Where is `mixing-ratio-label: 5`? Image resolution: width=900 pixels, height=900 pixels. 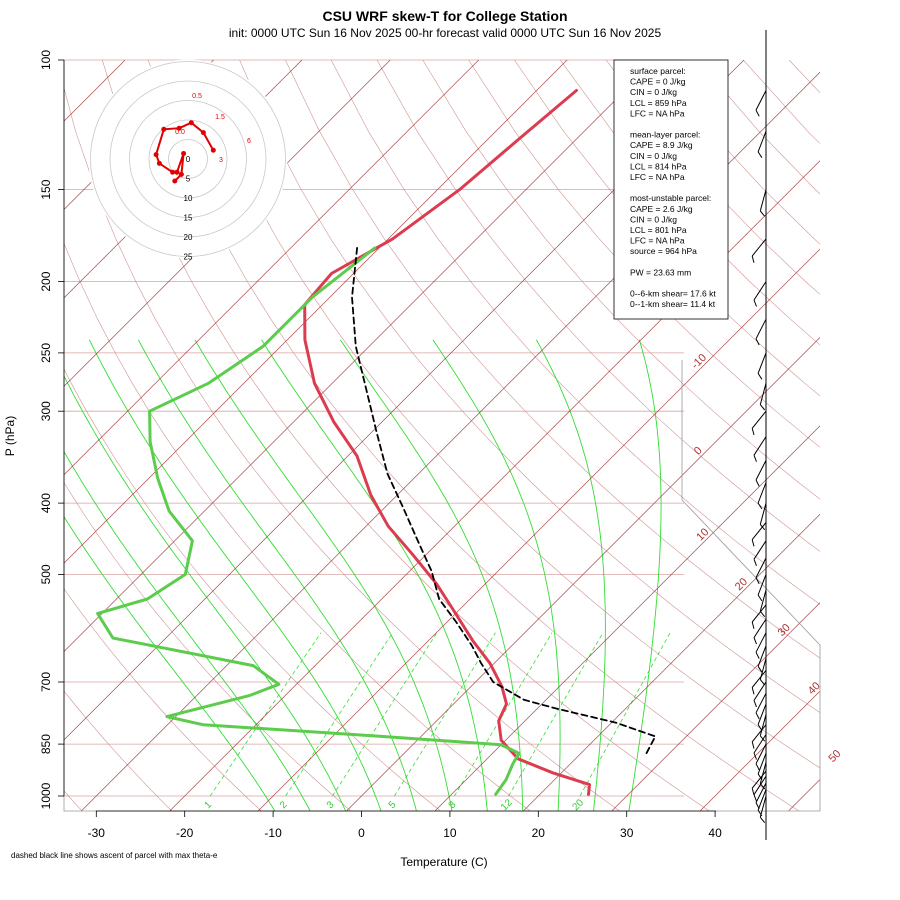 mixing-ratio-label: 5 is located at coordinates (393, 805).